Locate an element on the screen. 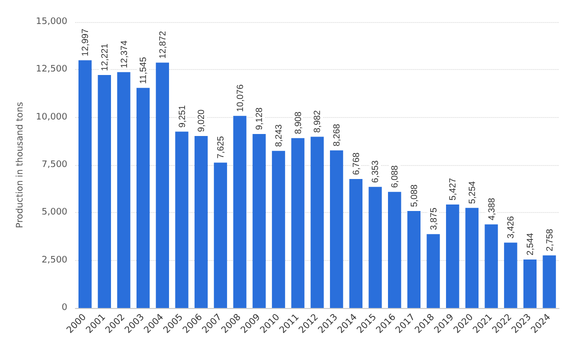  y-tick-label: 0 is located at coordinates (65, 308).